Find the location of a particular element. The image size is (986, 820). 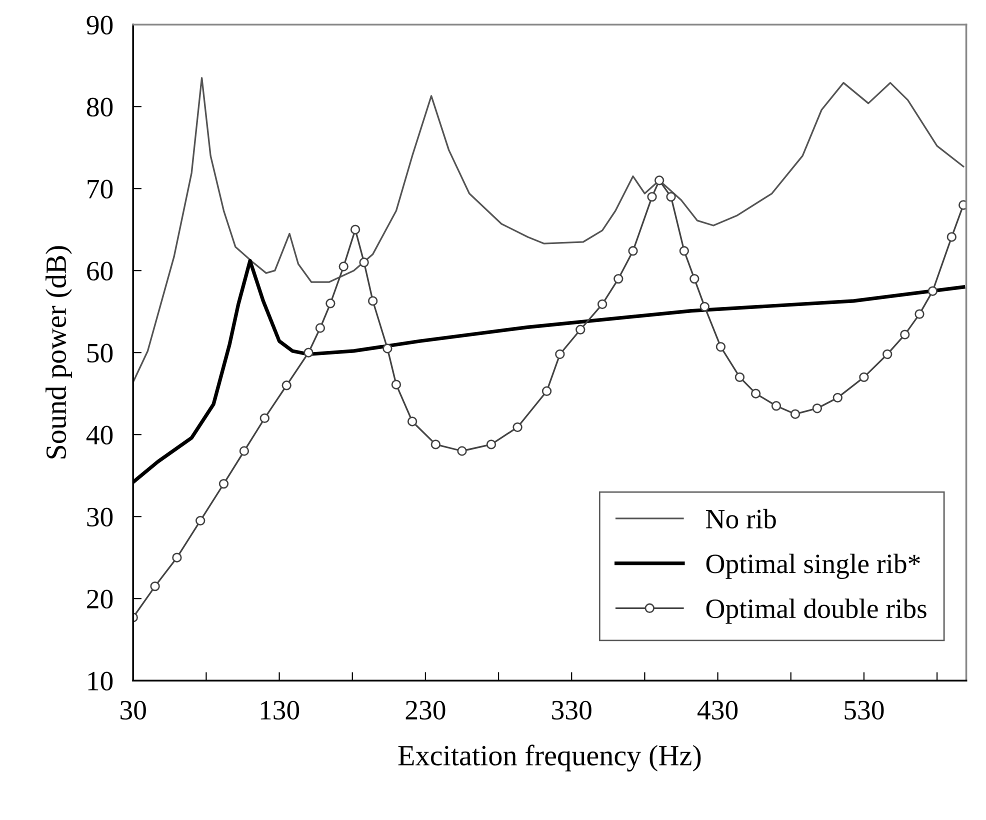

x-tick-label: 30 is located at coordinates (133, 710).